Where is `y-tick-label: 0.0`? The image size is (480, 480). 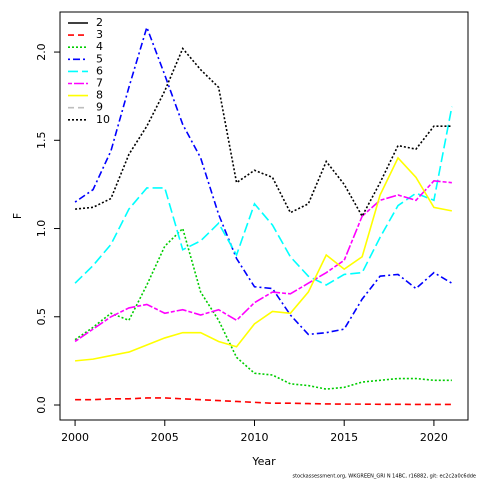
y-tick-label: 0.0 is located at coordinates (41, 405).